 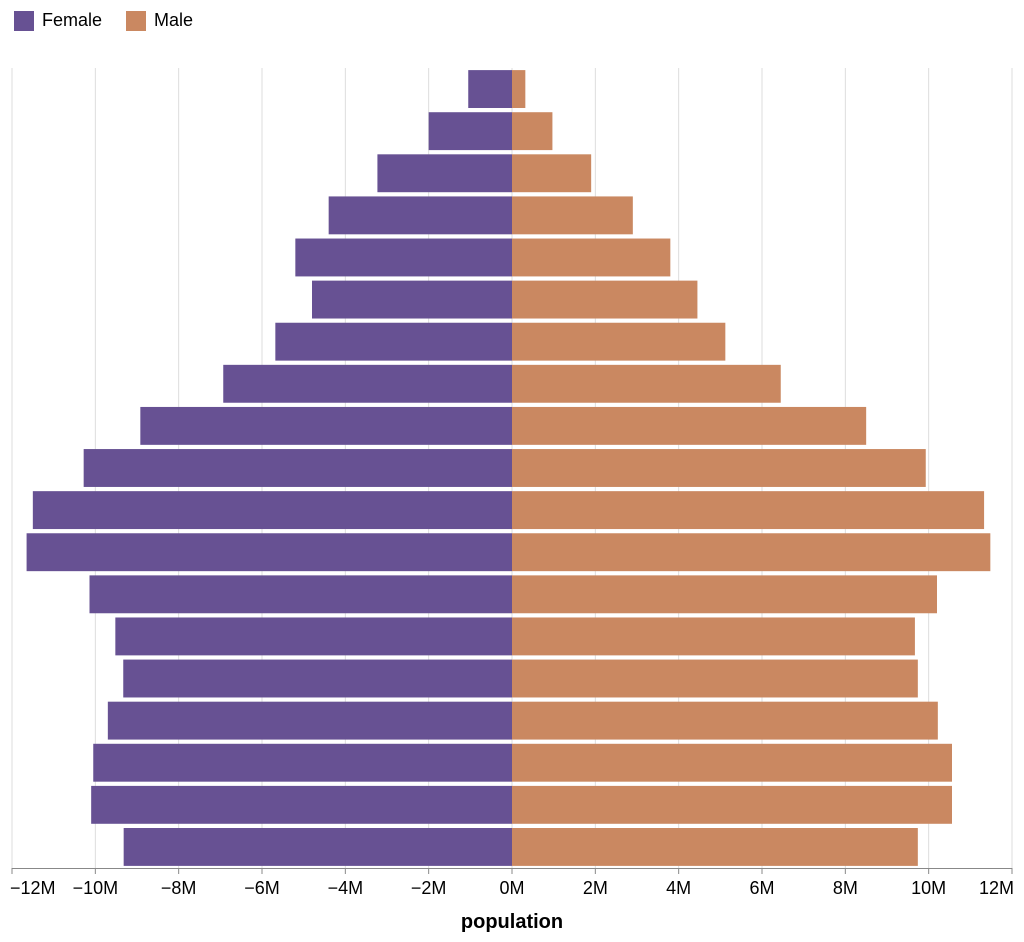 I want to click on legend: Female Male, so click(x=103, y=20).